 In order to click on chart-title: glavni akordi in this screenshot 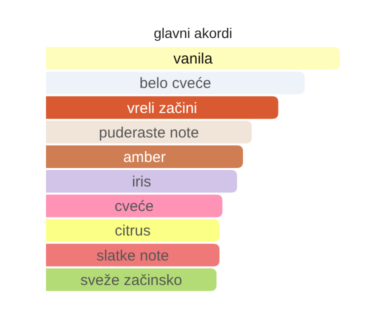, I will do `click(193, 33)`.